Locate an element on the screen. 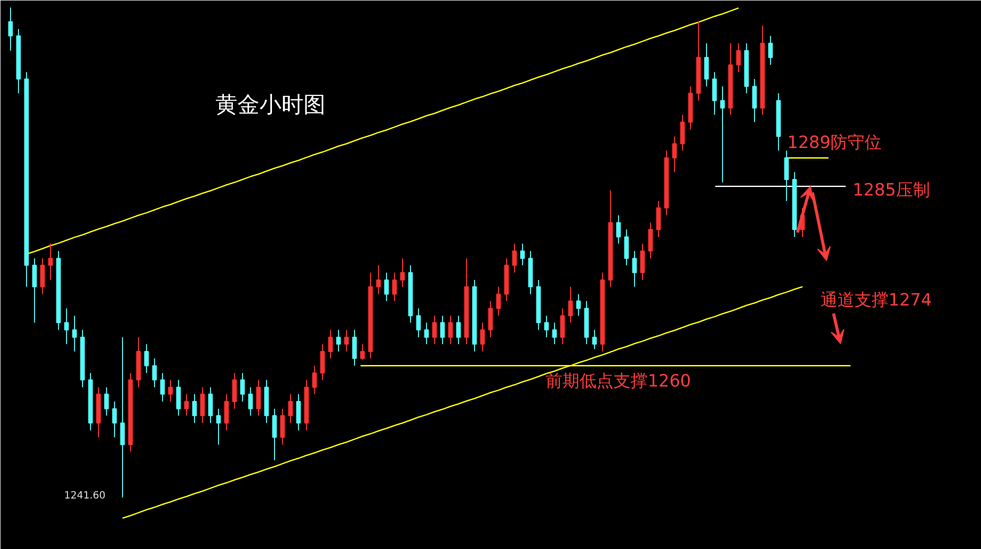 Image resolution: width=981 pixels, height=549 pixels. text: 黄金小时图 is located at coordinates (271, 105).